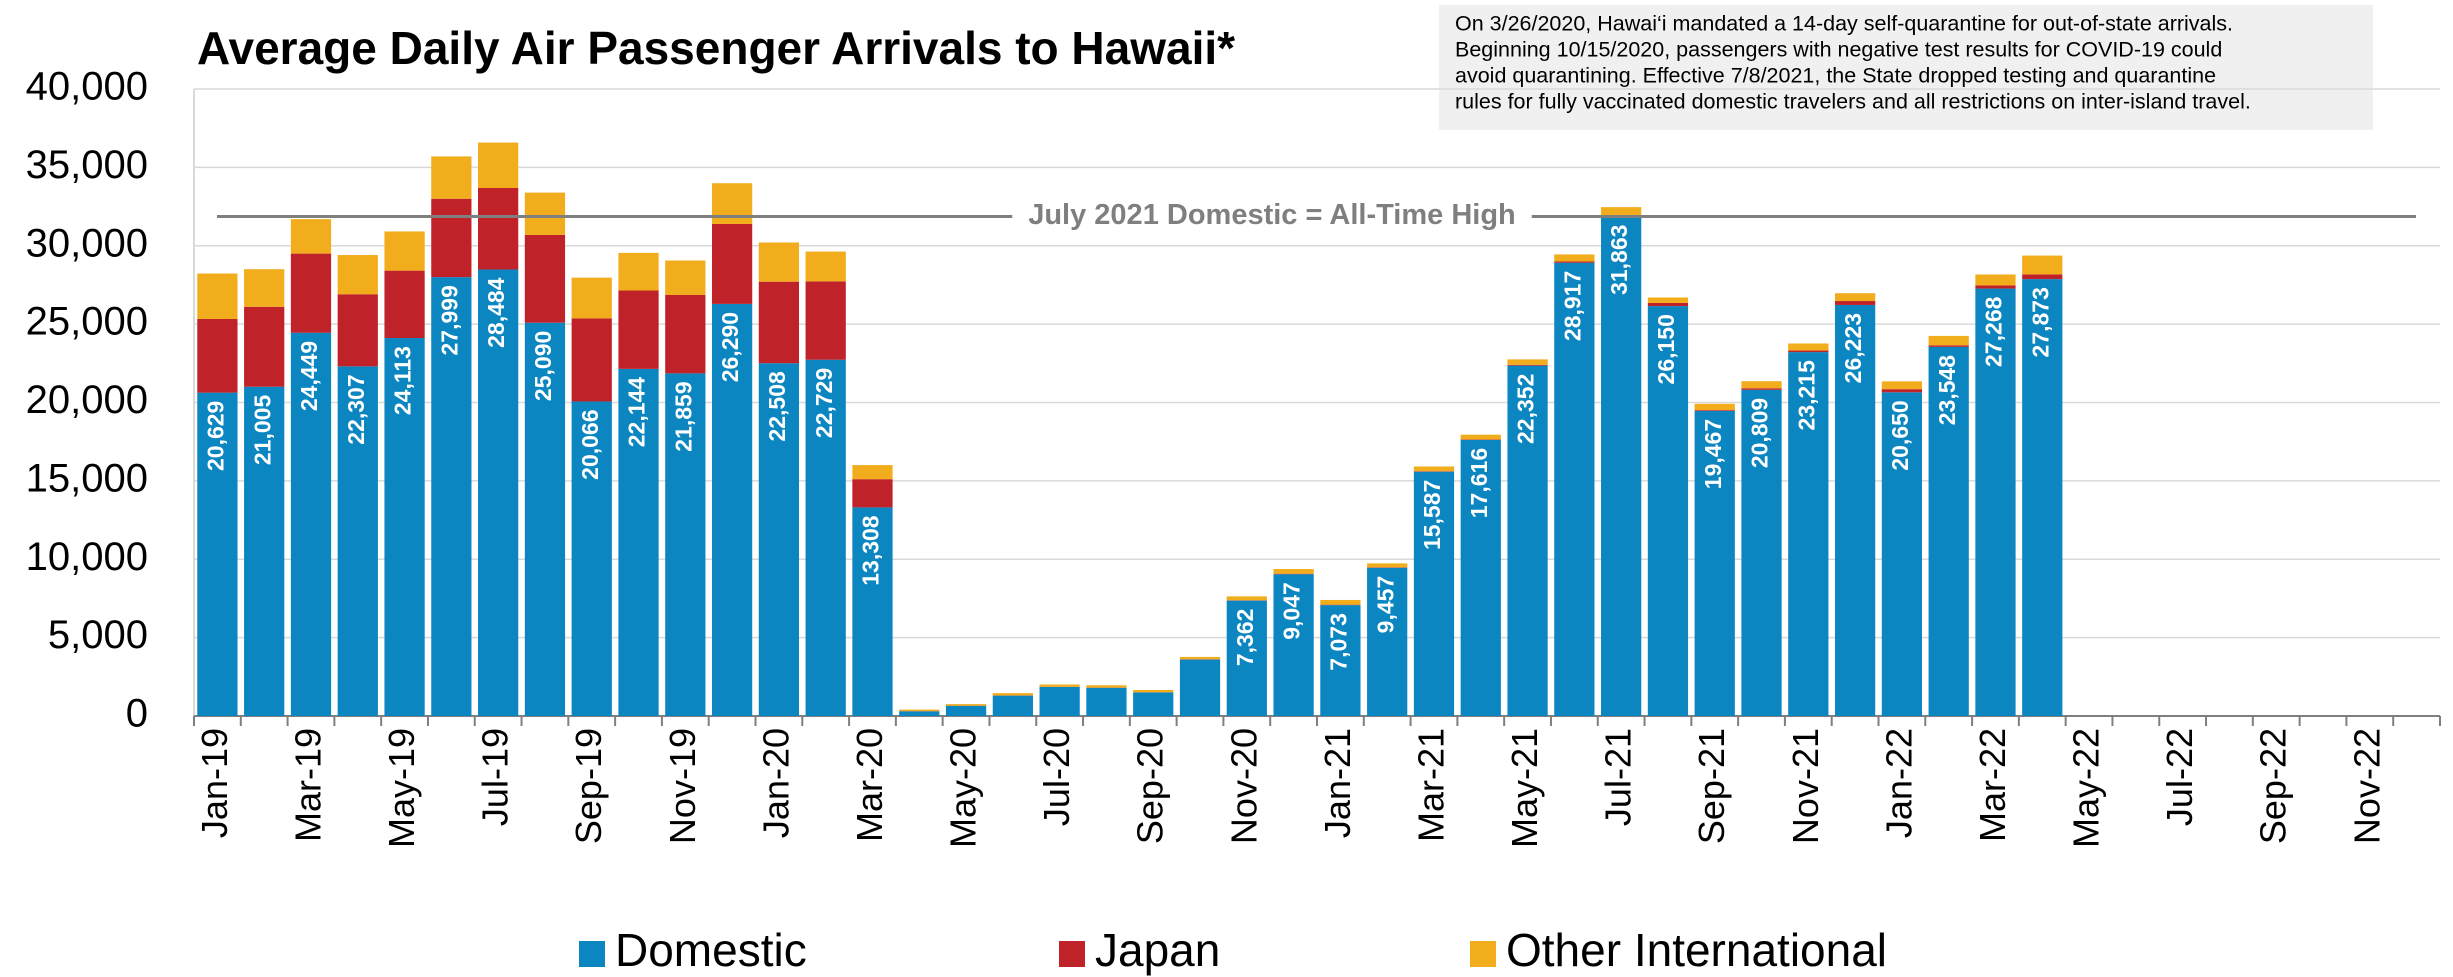  What do you see at coordinates (1618, 777) in the screenshot?
I see `x-tick-label: Jul-21` at bounding box center [1618, 777].